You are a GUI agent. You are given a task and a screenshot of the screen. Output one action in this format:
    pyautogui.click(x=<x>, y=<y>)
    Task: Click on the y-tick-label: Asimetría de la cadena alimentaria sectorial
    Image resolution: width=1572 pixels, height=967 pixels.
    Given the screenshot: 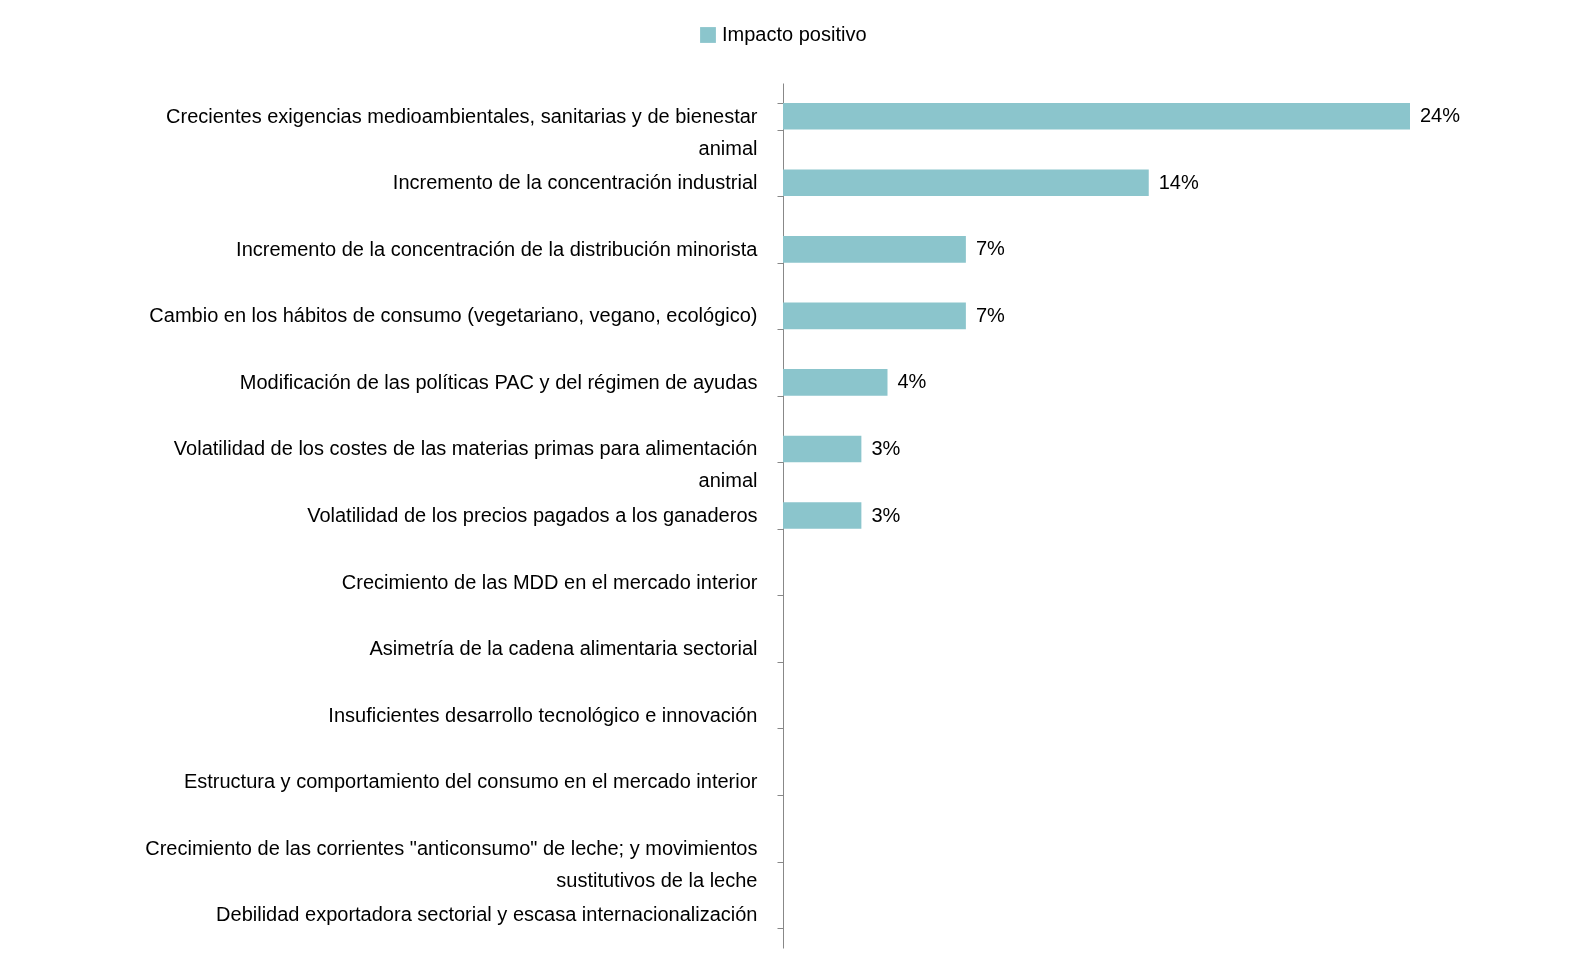 What is the action you would take?
    pyautogui.click(x=563, y=648)
    